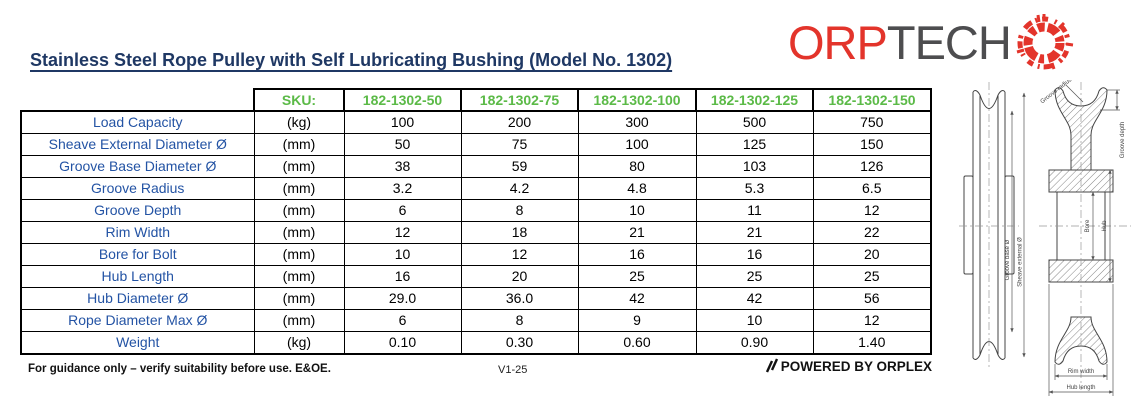 The height and width of the screenshot is (420, 1132). Describe the element at coordinates (519, 343) in the screenshot. I see `spec-value: 0.30` at that location.